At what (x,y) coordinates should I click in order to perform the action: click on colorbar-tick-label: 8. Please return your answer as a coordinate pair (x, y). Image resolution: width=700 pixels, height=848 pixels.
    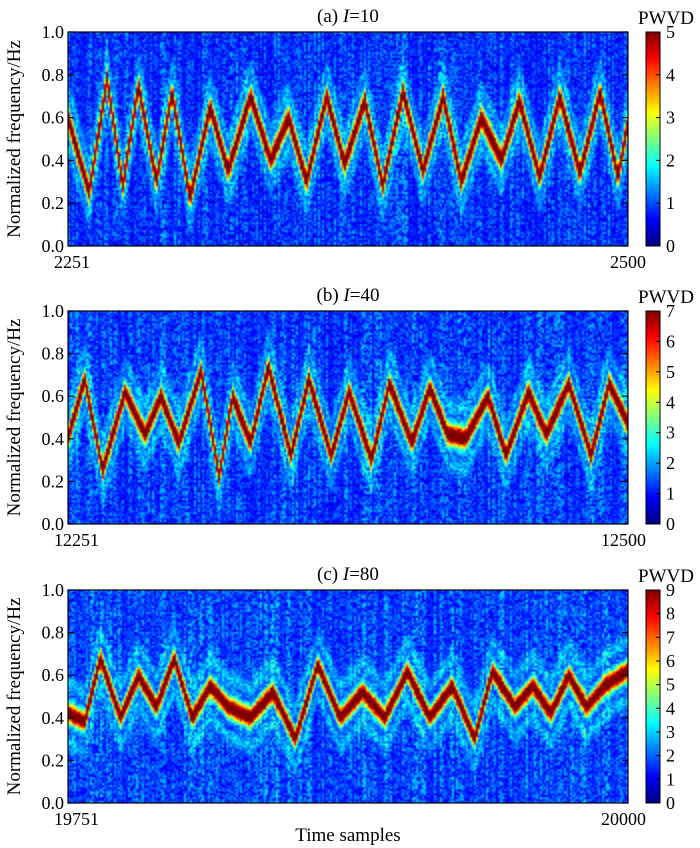
    Looking at the image, I should click on (670, 614).